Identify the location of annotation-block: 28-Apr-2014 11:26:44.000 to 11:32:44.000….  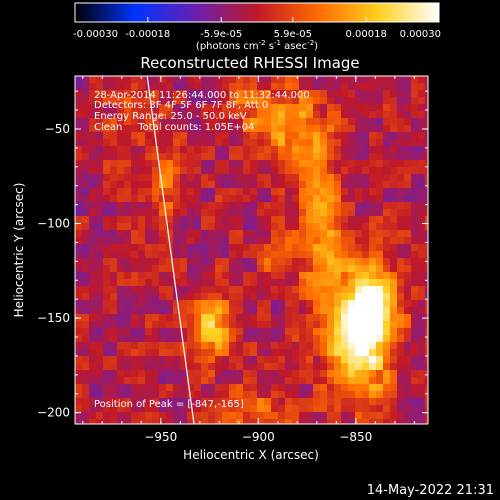
(202, 111).